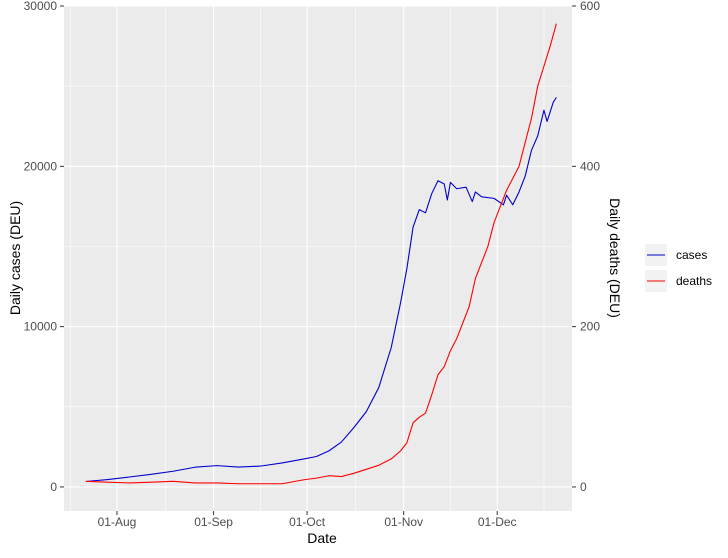 This screenshot has height=558, width=728. What do you see at coordinates (322, 538) in the screenshot?
I see `x-axis-title: Date` at bounding box center [322, 538].